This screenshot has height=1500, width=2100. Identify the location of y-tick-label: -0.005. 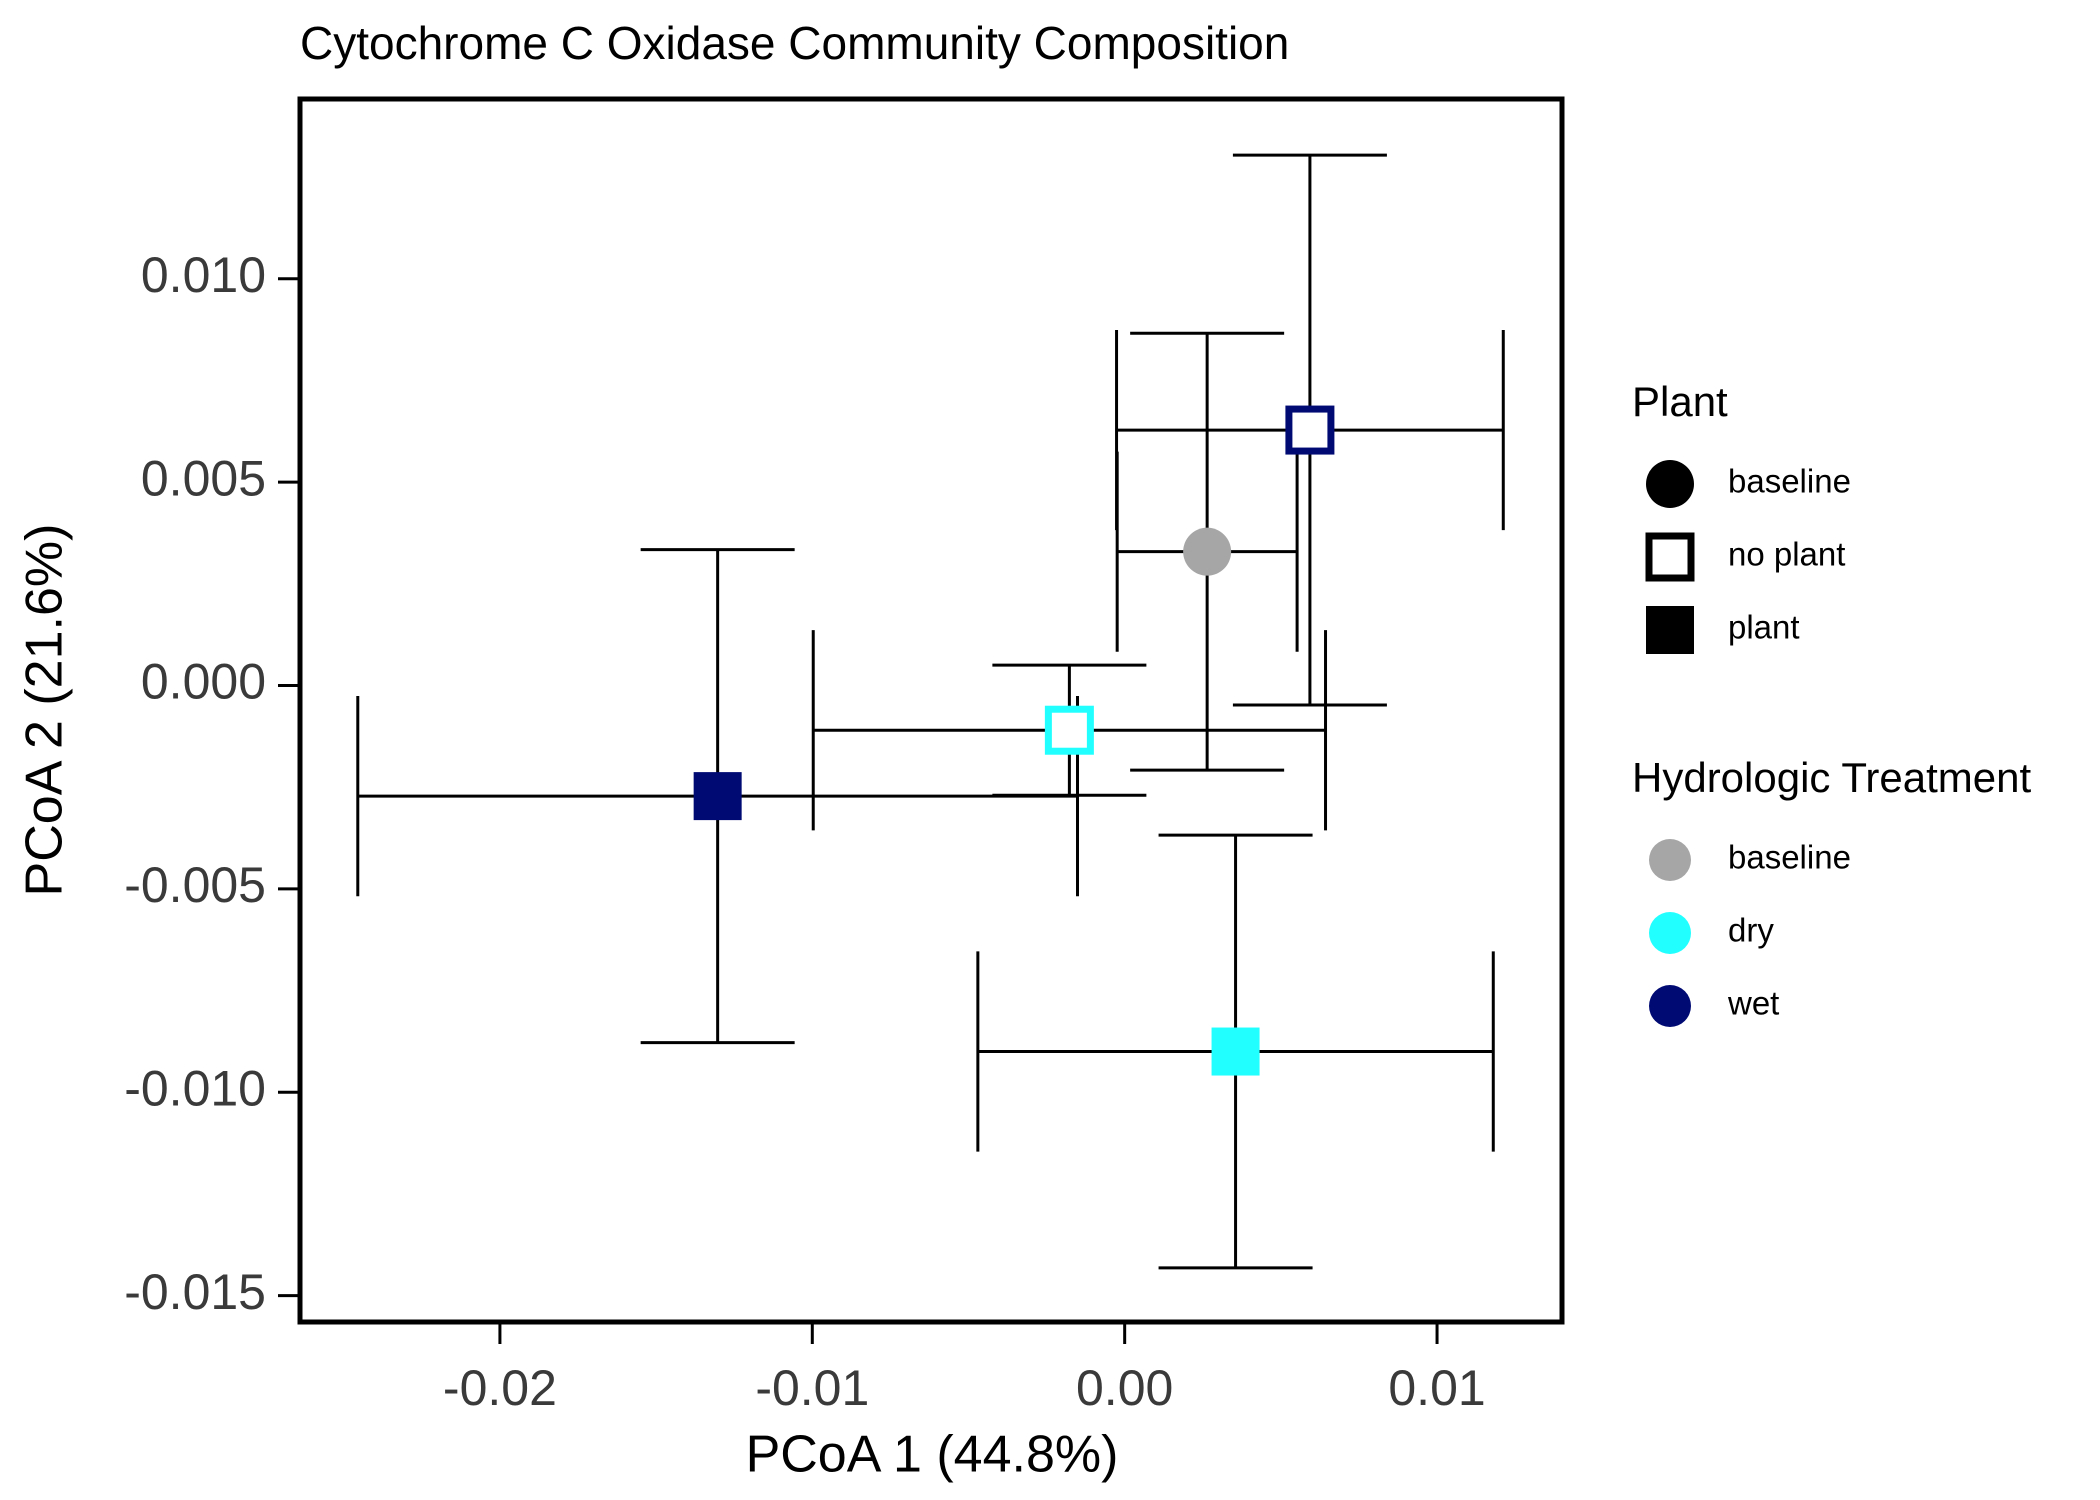
(195, 885).